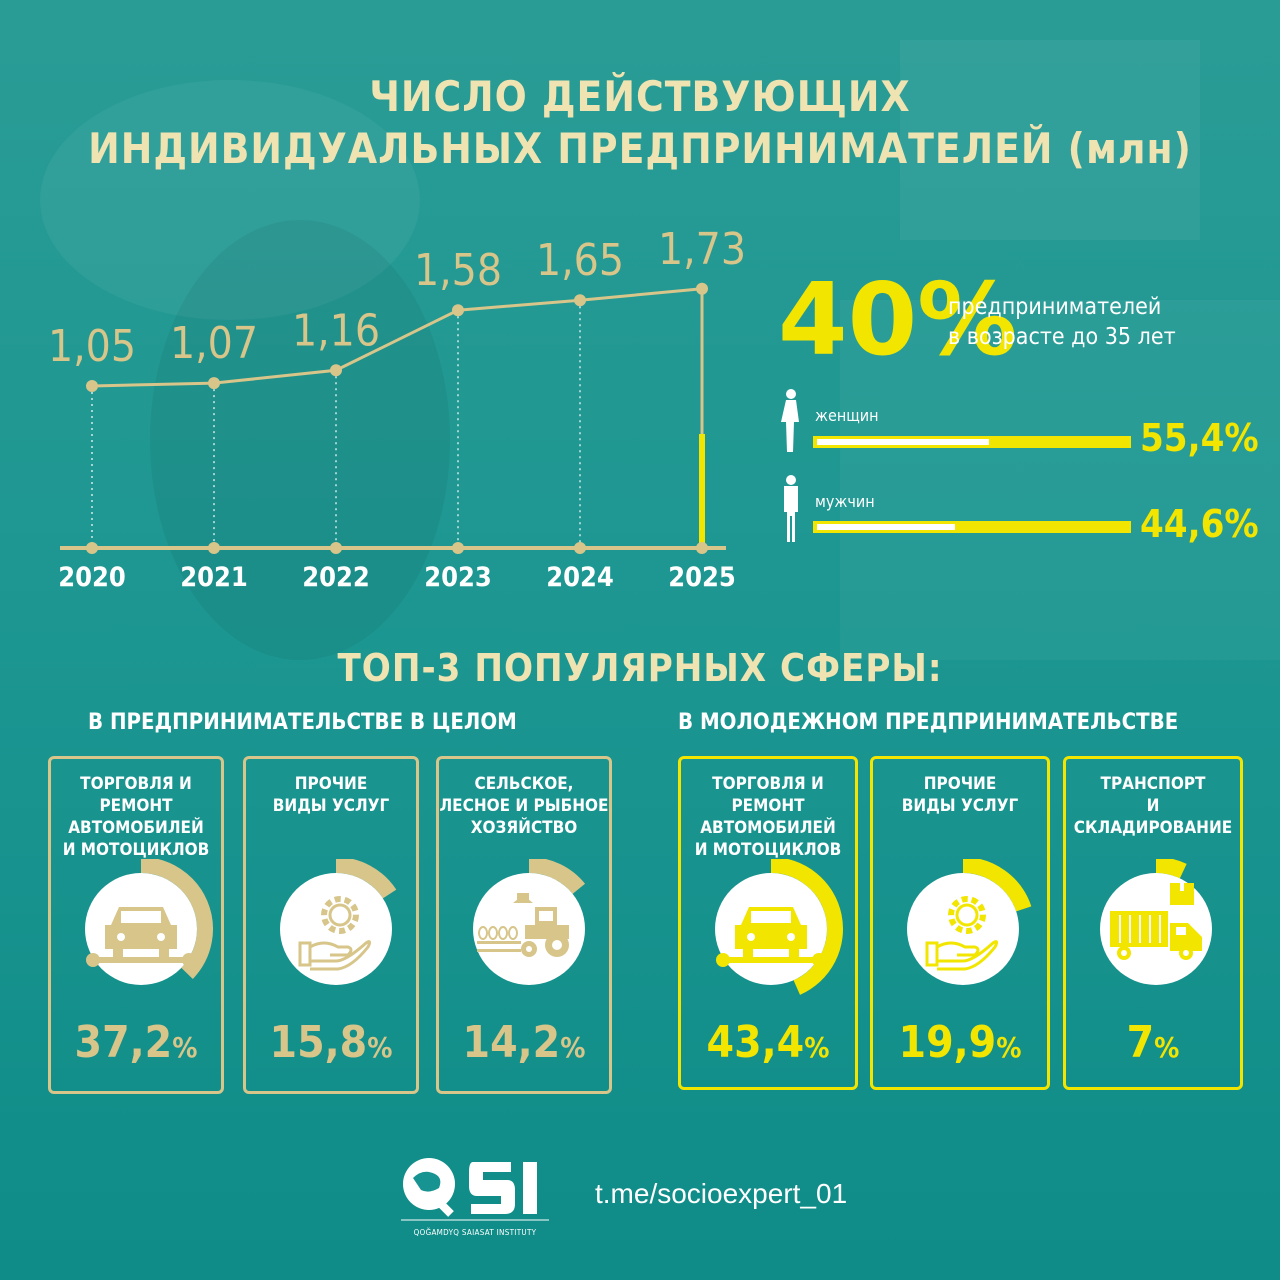  What do you see at coordinates (640, 148) in the screenshot?
I see `title-line-2: ИНДИВИДУАЛЬНЫХ ПРЕДПРИНИМАТЕЛЕЙ (млн)` at bounding box center [640, 148].